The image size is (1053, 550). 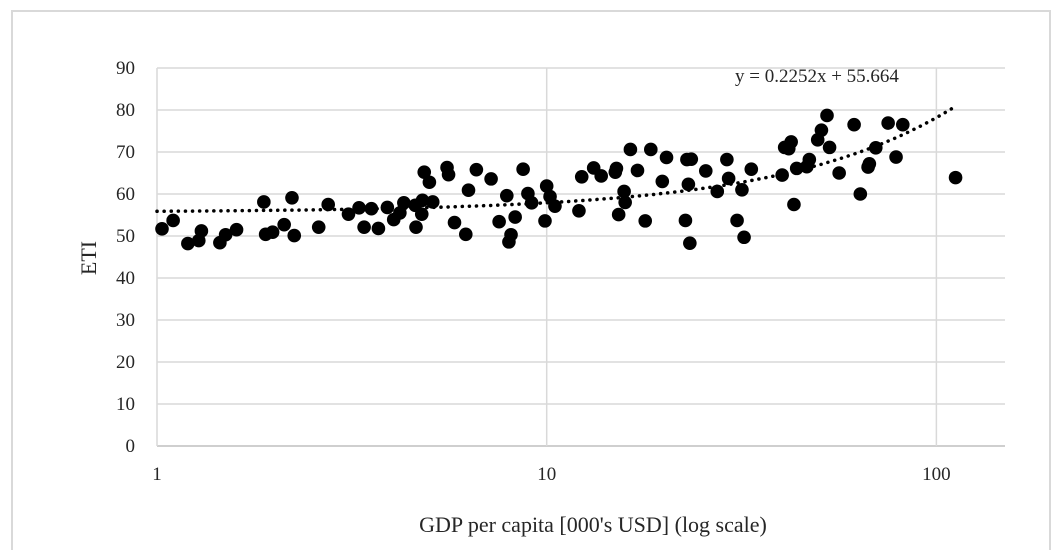 What do you see at coordinates (817, 76) in the screenshot?
I see `trendline-equation: y = 0.2252x + 55.664` at bounding box center [817, 76].